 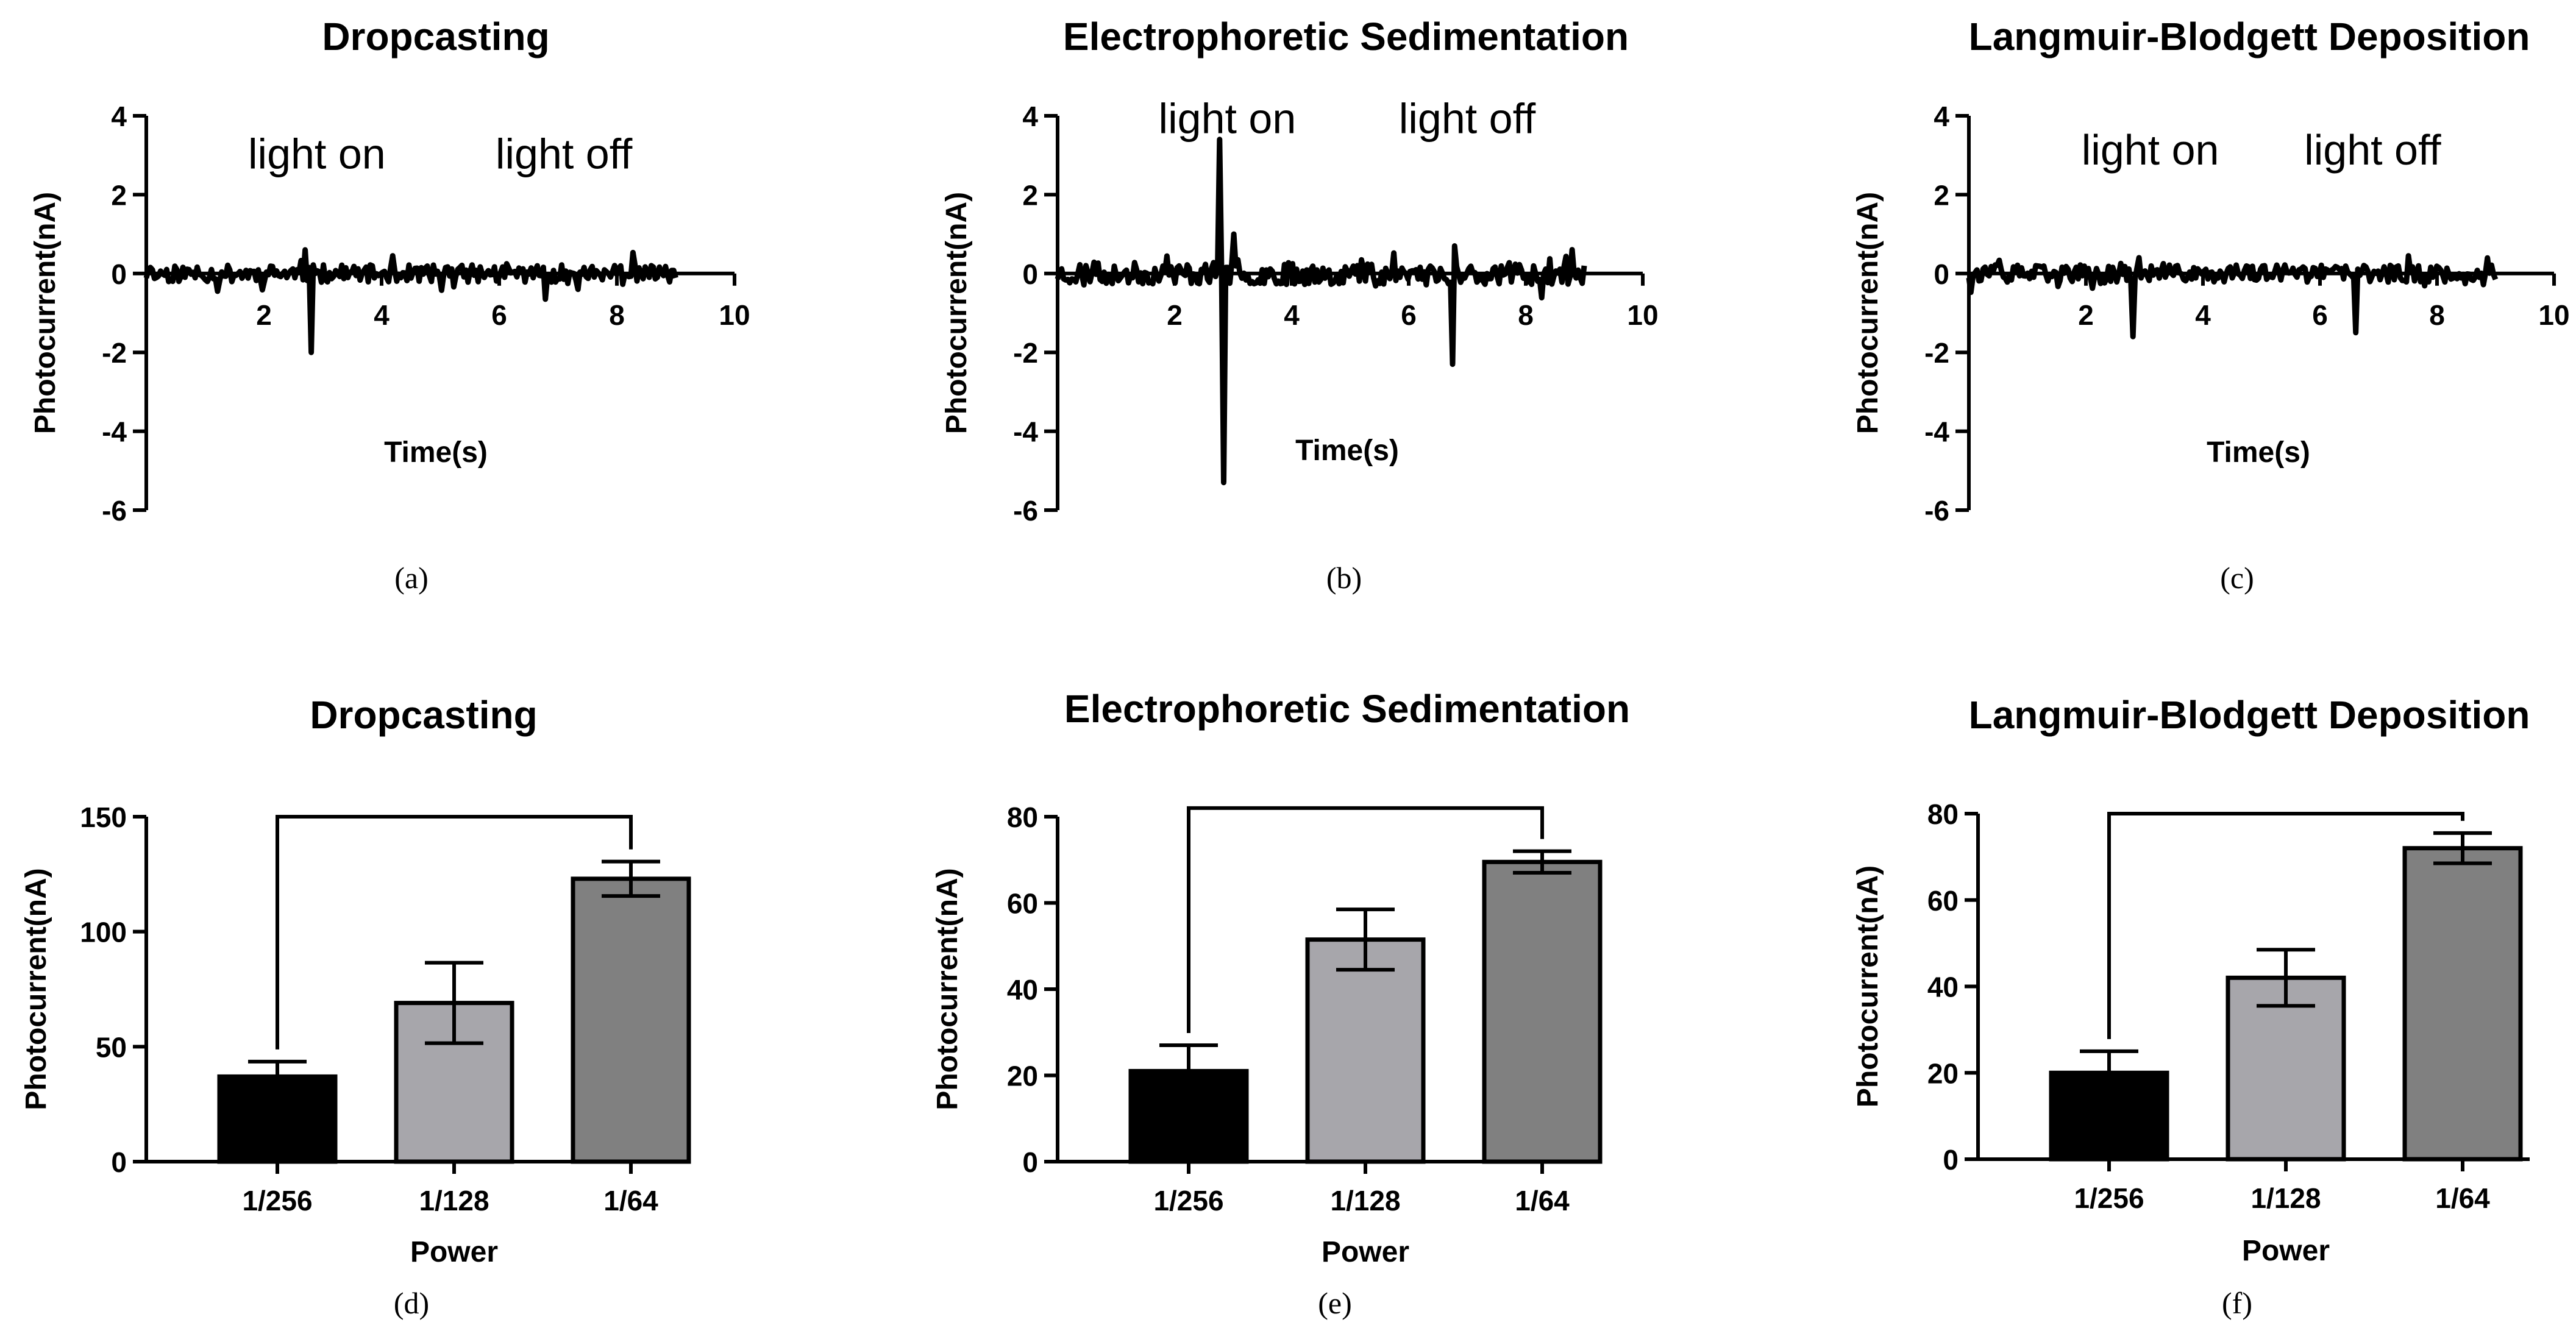 What do you see at coordinates (1022, 1076) in the screenshot?
I see `y-tick-label: 20` at bounding box center [1022, 1076].